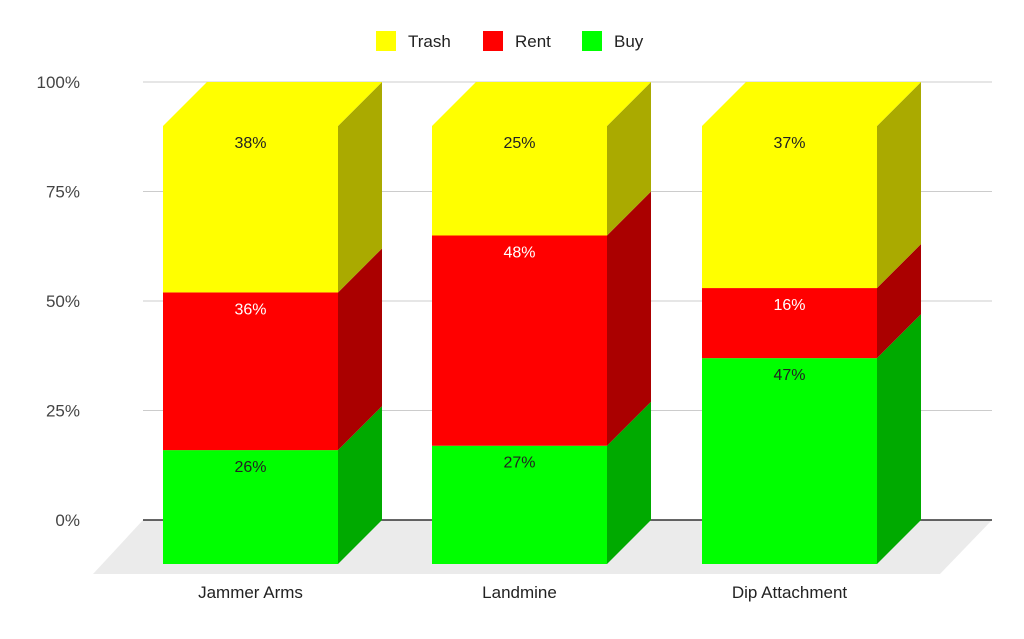 This screenshot has height=639, width=1024. I want to click on data-label: 37%, so click(789, 143).